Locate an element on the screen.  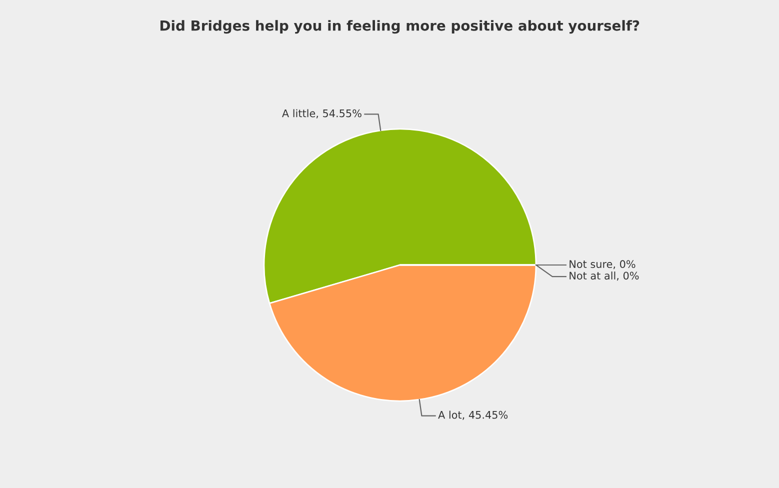
legend-label: Not sure is located at coordinates (591, 264).